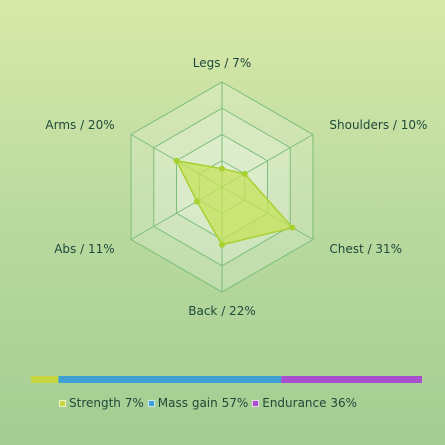 This screenshot has width=445, height=445. What do you see at coordinates (79, 125) in the screenshot?
I see `axis-label-arms: Arms / 20%` at bounding box center [79, 125].